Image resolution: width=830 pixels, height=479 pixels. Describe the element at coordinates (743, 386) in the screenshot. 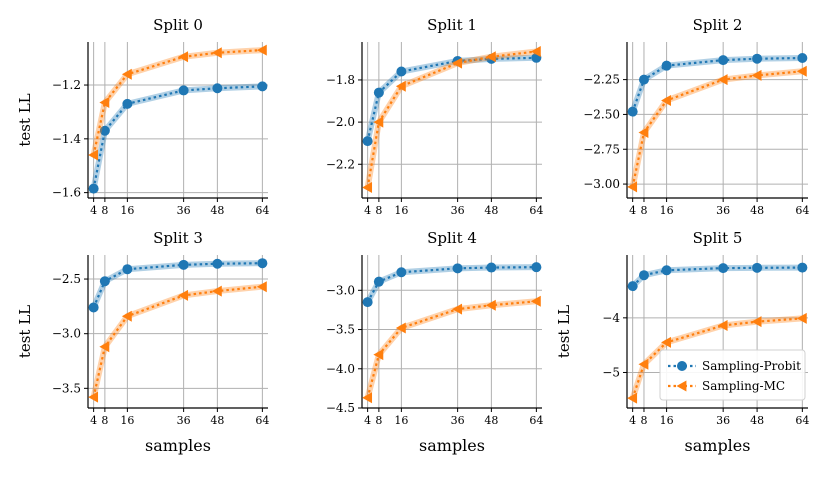

I see `legend-label: Sampling-MC` at that location.